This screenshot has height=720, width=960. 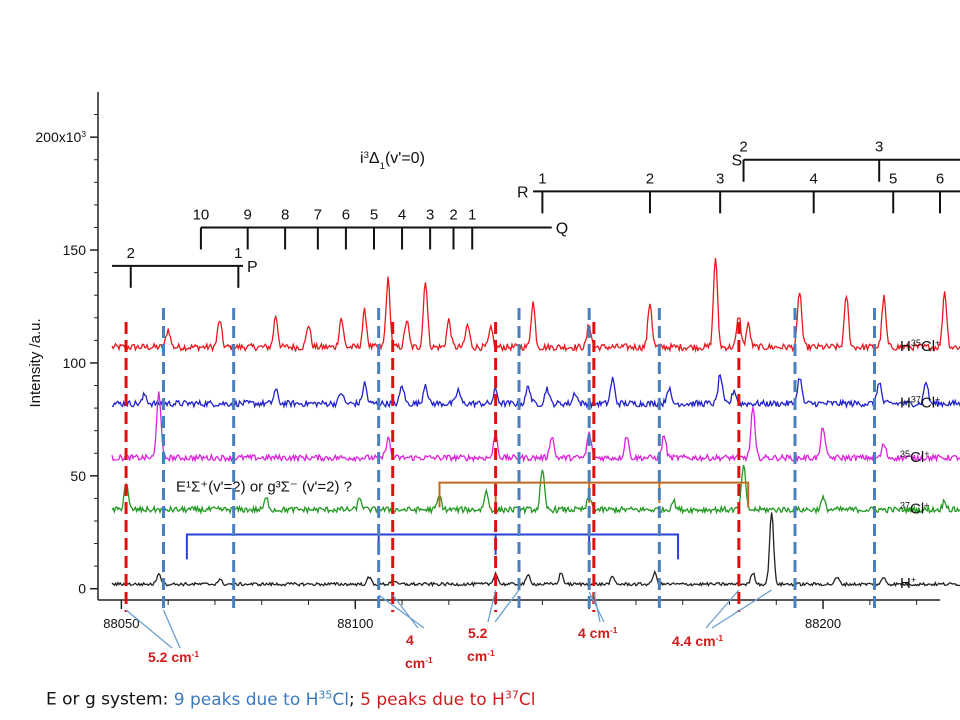 What do you see at coordinates (562, 228) in the screenshot?
I see `branch-letter: Q` at bounding box center [562, 228].